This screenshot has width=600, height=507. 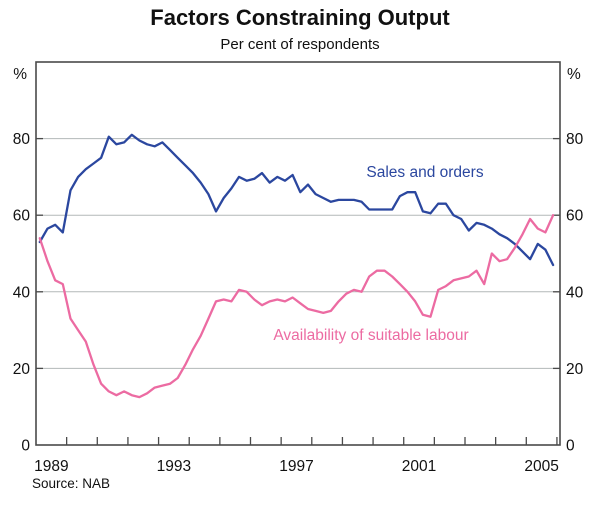 I want to click on y-tick-label-right-20: 20, so click(x=575, y=369).